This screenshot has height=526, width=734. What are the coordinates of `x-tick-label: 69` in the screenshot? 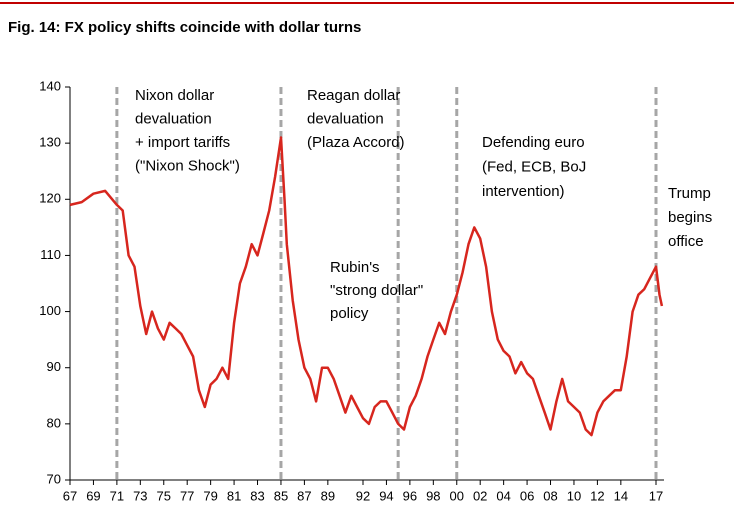 It's located at (93, 495).